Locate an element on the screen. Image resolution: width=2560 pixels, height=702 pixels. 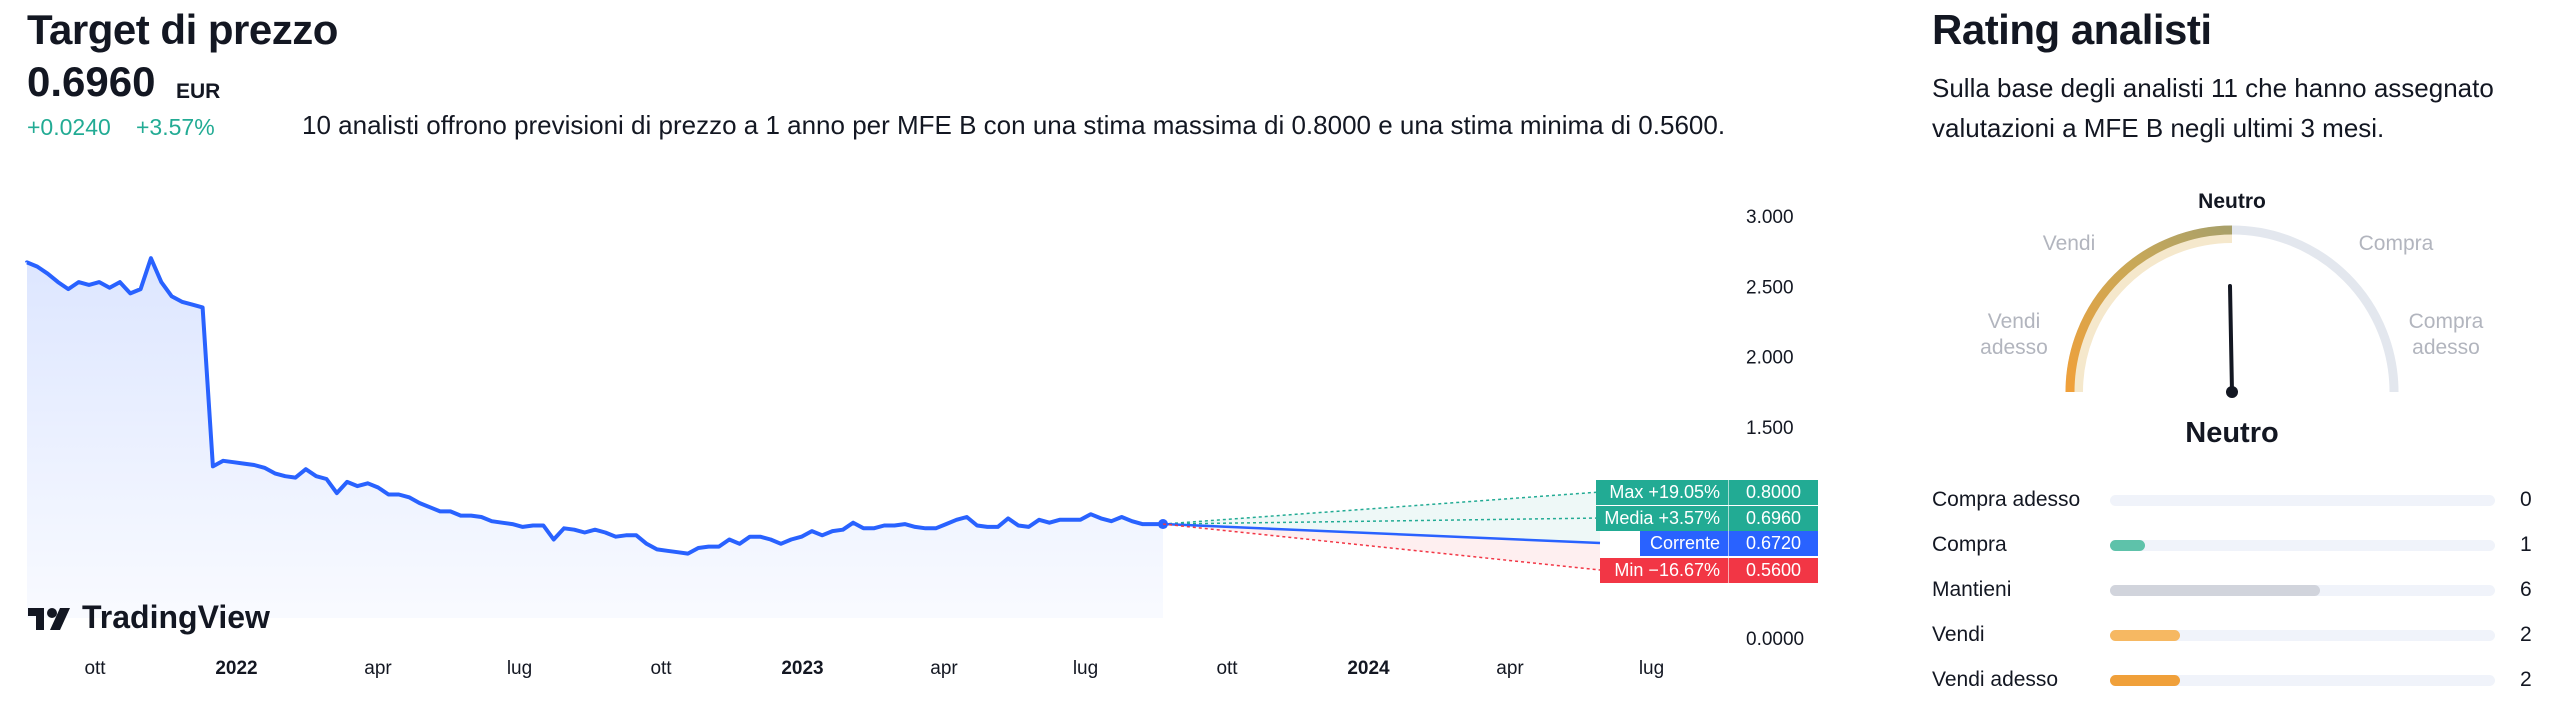
rating-row-label: Mantieni is located at coordinates (1972, 589).